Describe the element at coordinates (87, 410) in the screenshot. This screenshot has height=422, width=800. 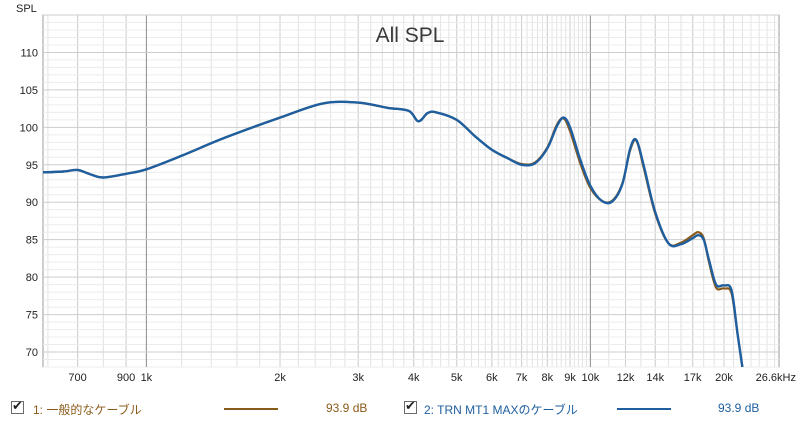
I see `series-1-label: 1: 一般的なケーブル` at that location.